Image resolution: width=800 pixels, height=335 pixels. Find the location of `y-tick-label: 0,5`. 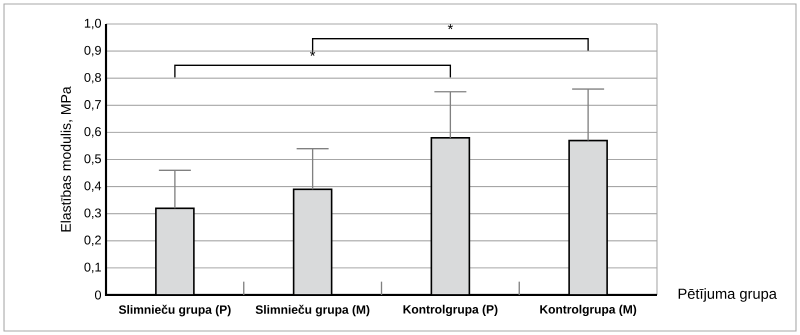

y-tick-label: 0,5 is located at coordinates (92, 159).